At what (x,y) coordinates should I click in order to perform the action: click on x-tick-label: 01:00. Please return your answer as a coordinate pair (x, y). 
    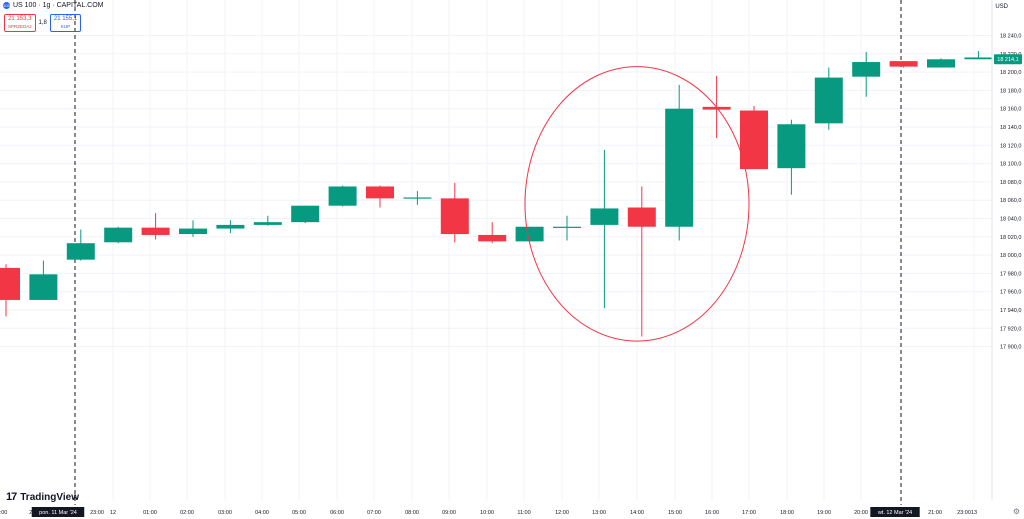
    Looking at the image, I should click on (150, 513).